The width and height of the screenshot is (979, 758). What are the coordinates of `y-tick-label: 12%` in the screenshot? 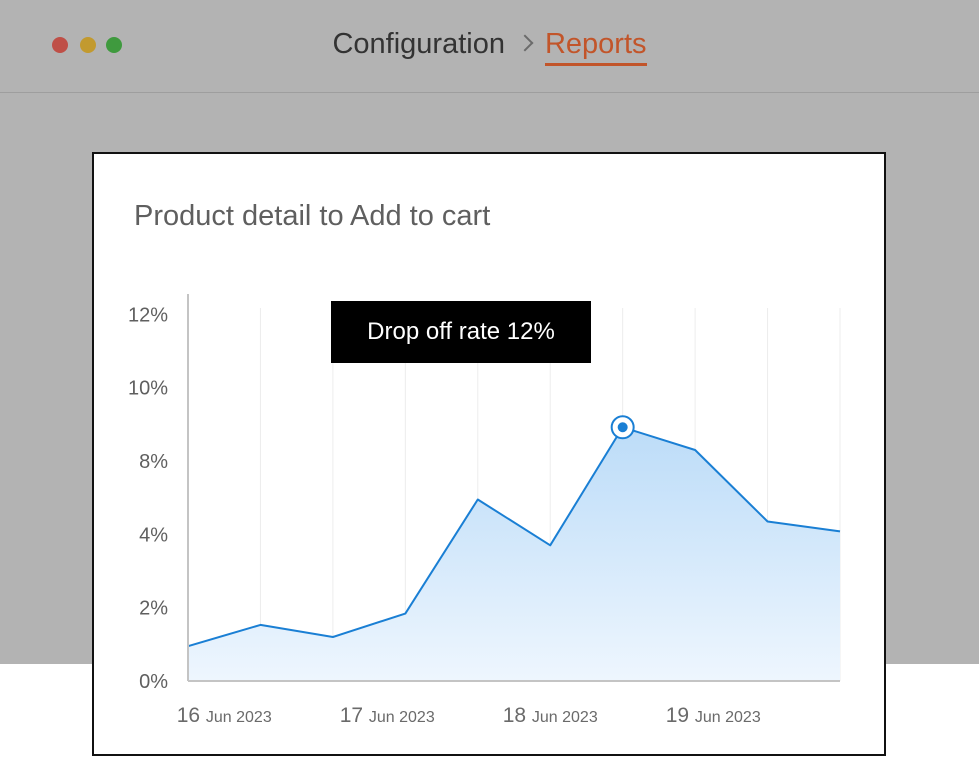 It's located at (148, 315).